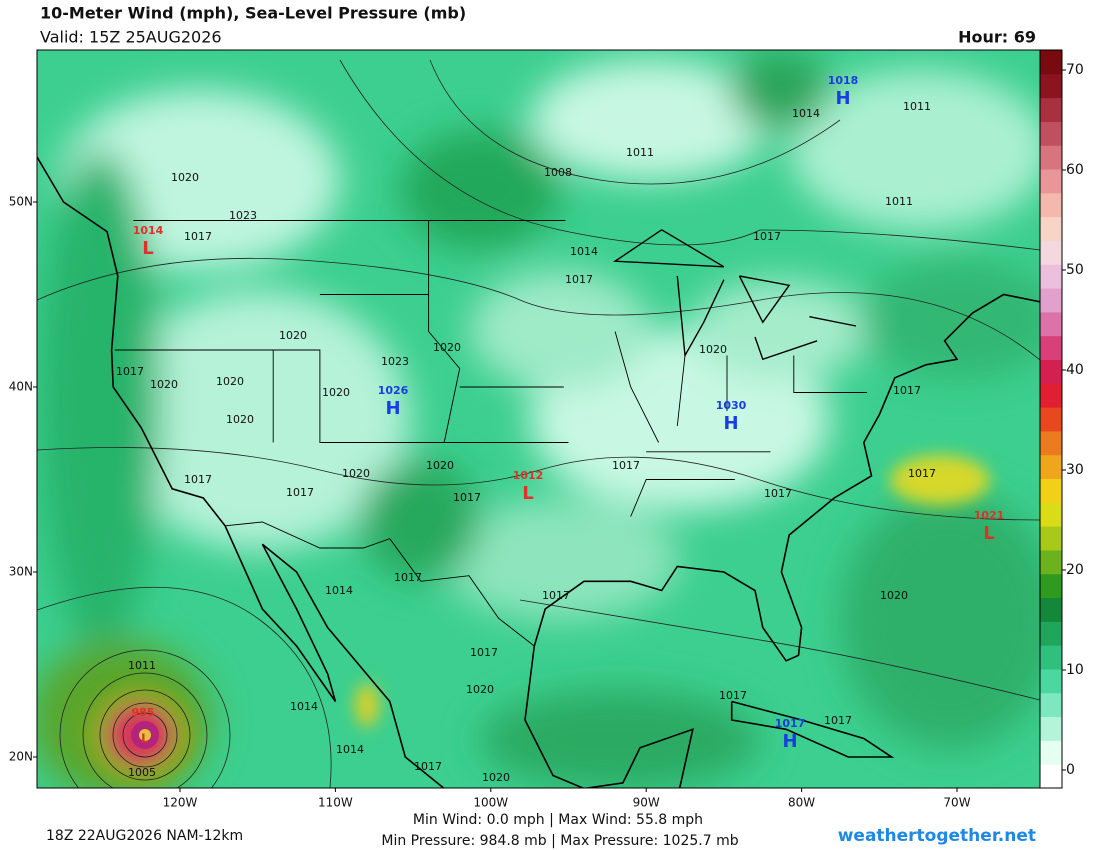  I want to click on site-name: weathertogether.net, so click(937, 836).